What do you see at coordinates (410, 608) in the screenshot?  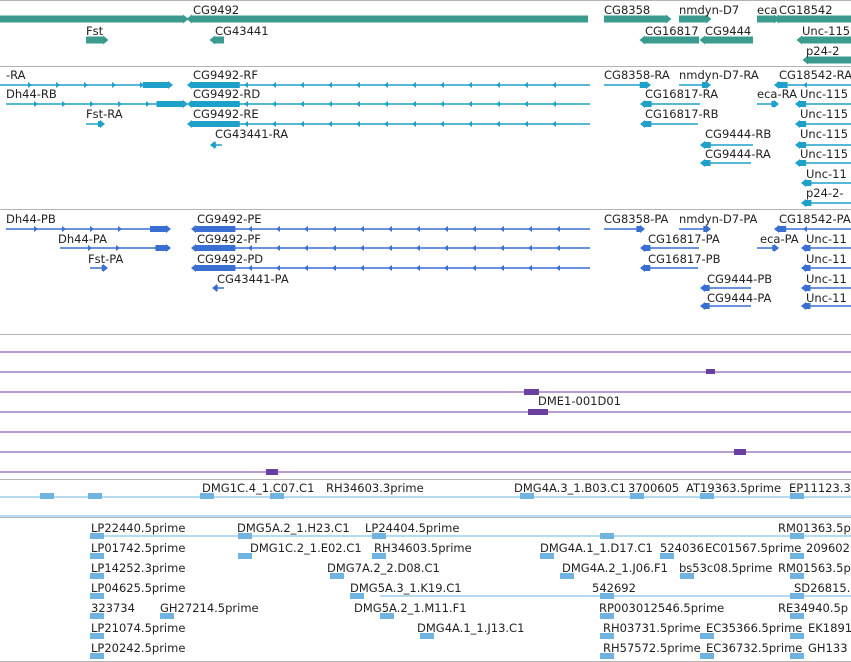 I see `est-label: DMG5A.2_1.M11.F1` at bounding box center [410, 608].